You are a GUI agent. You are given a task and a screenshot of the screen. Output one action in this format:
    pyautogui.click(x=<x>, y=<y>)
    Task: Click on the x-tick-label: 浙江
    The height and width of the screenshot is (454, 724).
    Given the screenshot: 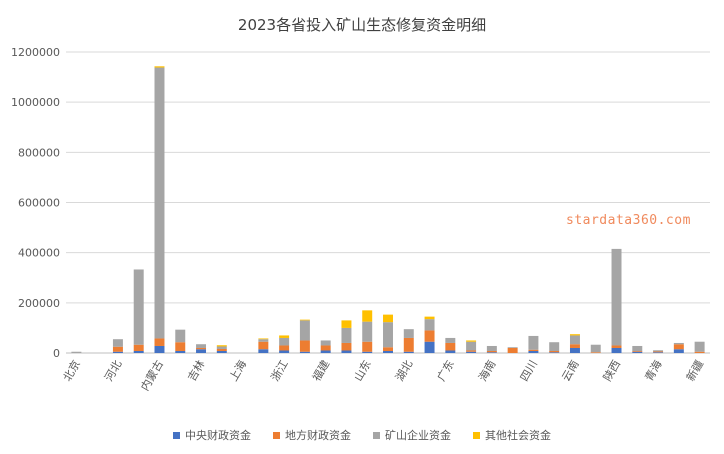 What is the action you would take?
    pyautogui.click(x=279, y=371)
    